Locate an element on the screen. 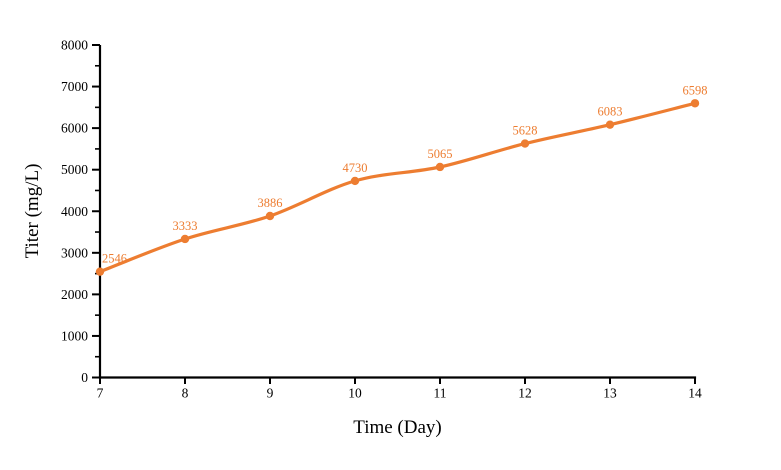  y-tick-label: 1000 is located at coordinates (74, 335).